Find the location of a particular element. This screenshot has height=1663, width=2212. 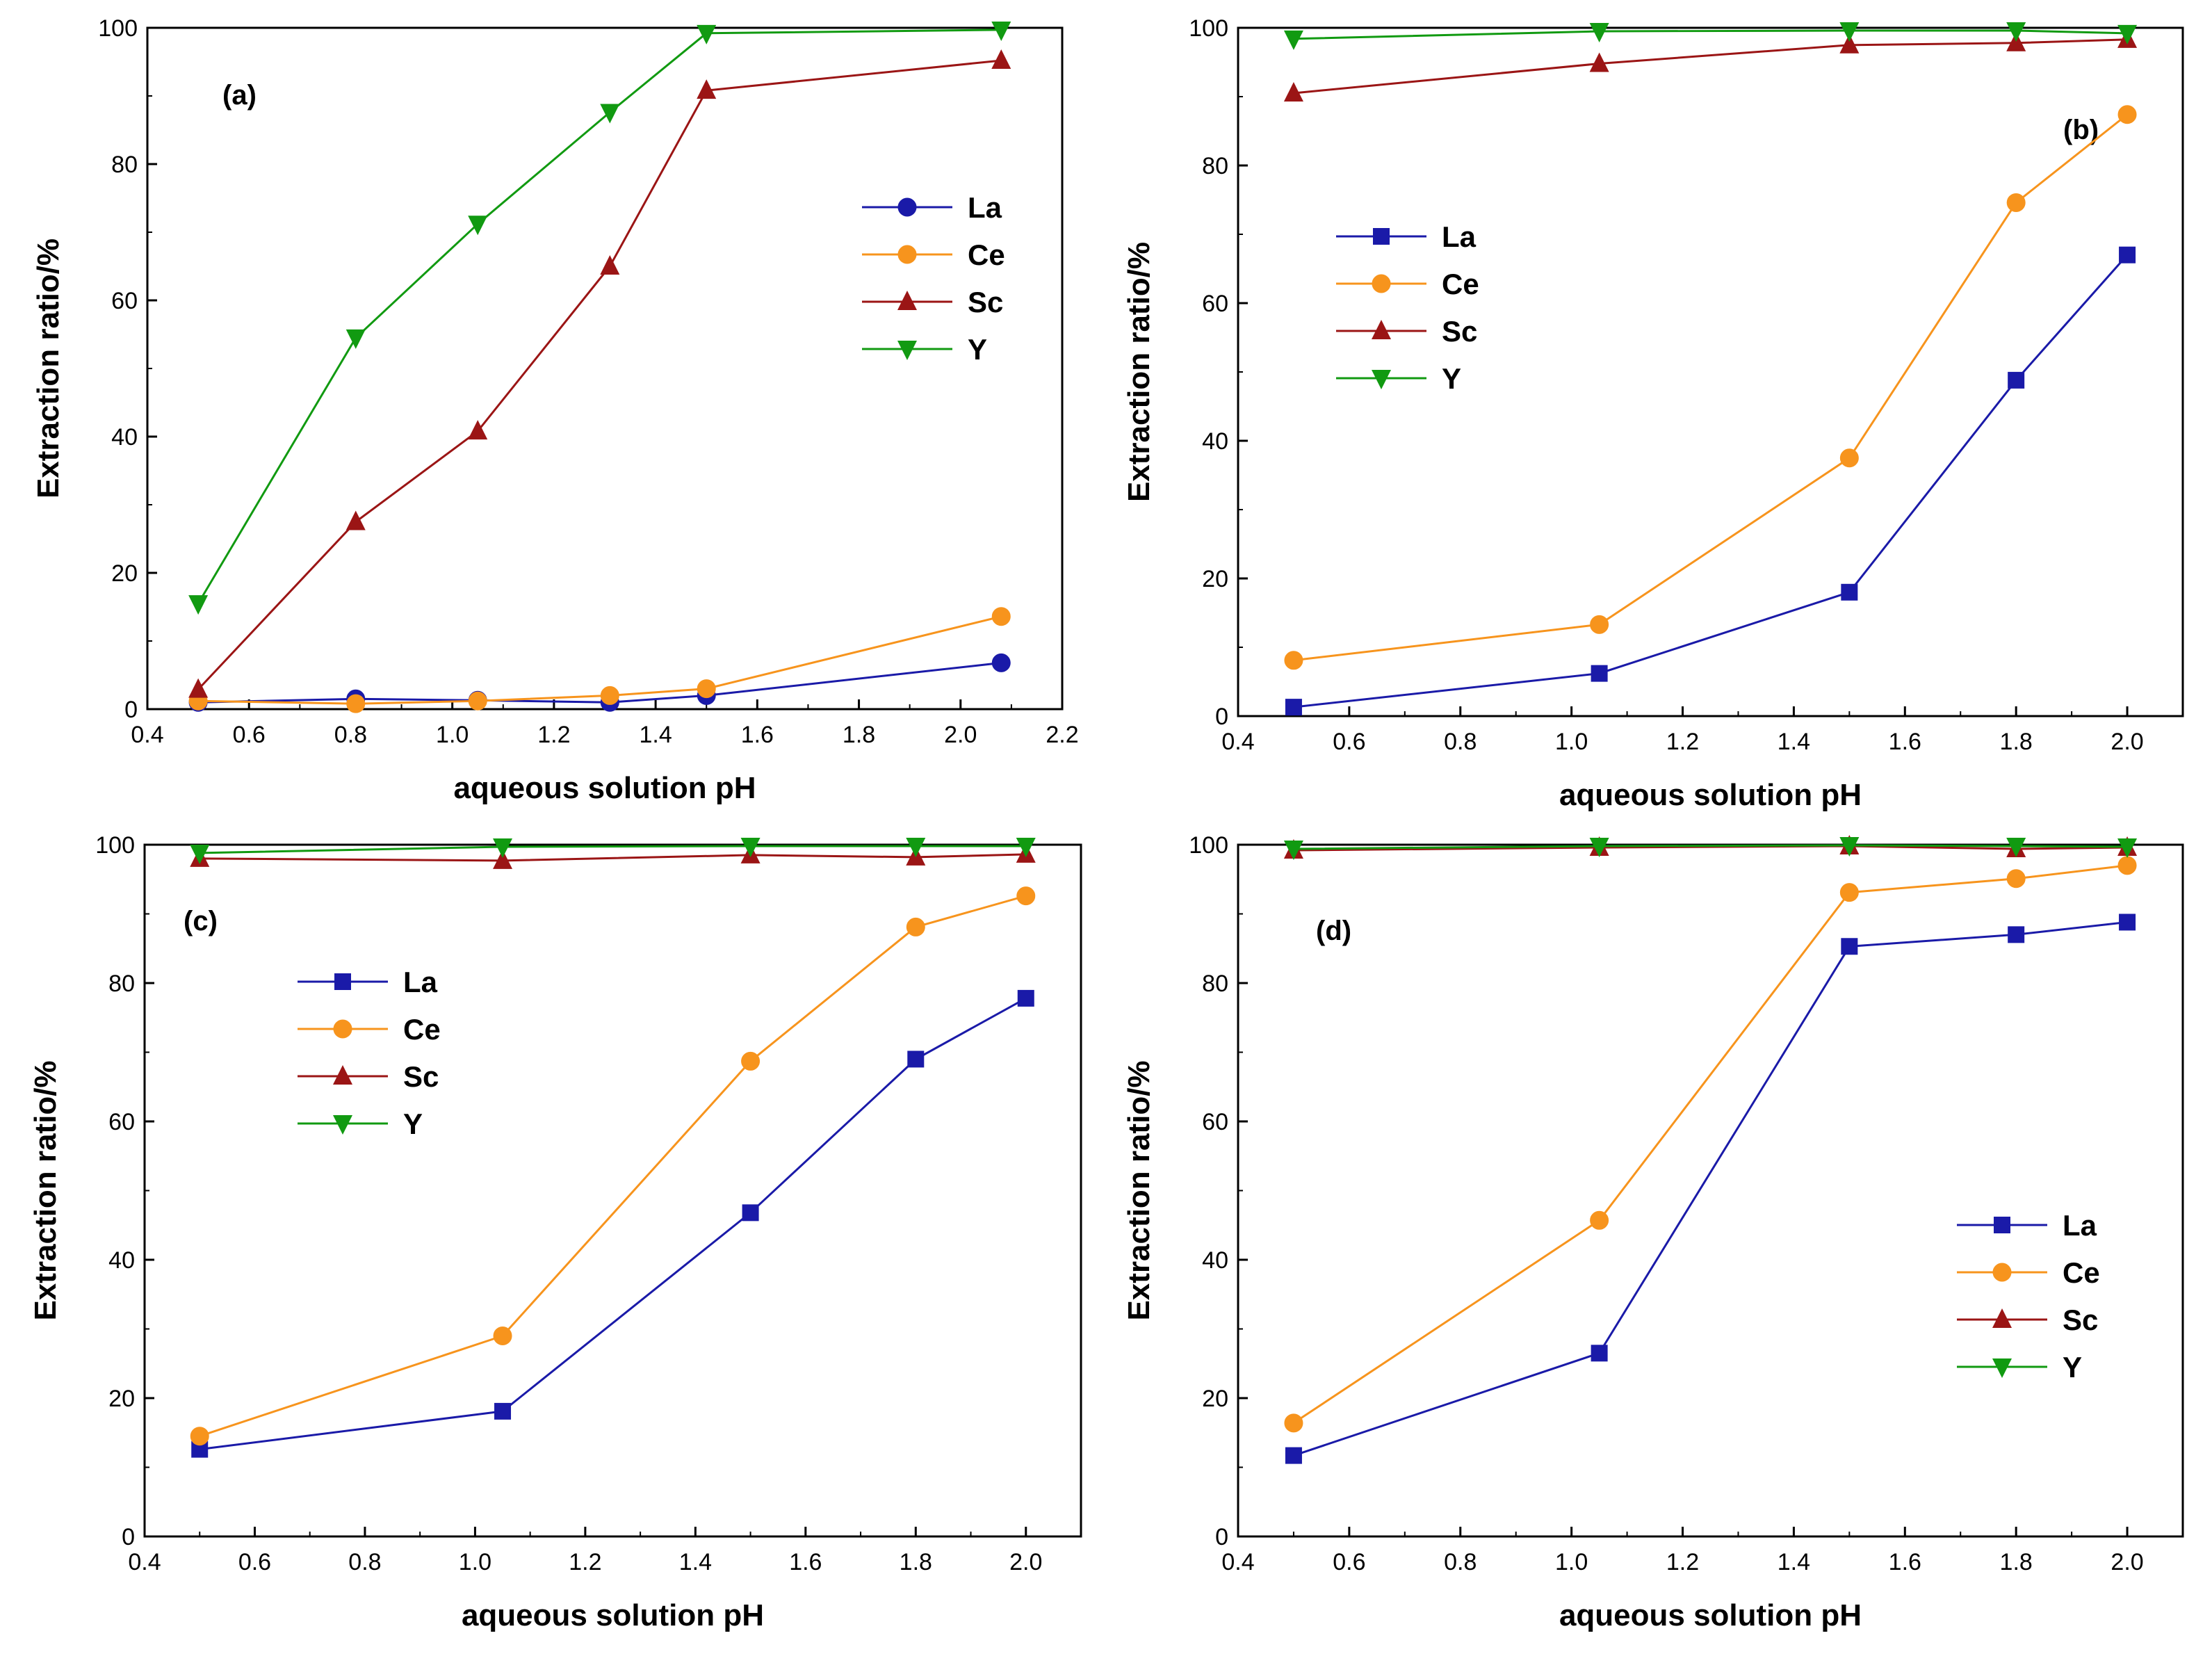

x-tick-label: 0.8 is located at coordinates (350, 735).